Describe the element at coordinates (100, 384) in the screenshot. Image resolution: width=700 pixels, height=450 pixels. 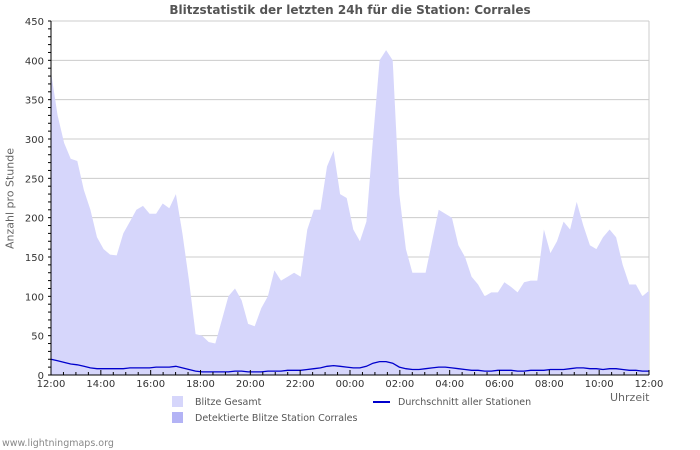
I see `svg-text: 14:00` at that location.